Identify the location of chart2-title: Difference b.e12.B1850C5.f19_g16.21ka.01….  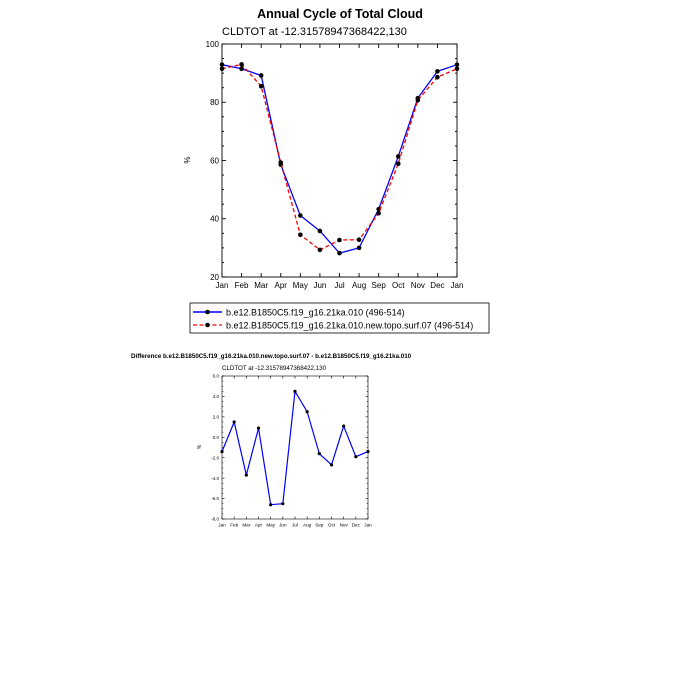
(271, 356).